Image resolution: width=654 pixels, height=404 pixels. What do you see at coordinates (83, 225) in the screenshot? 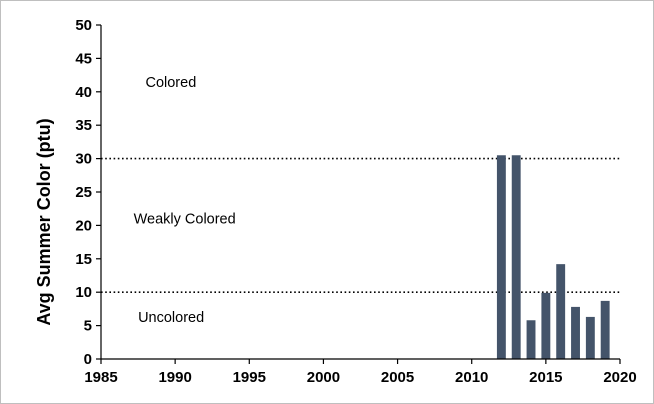
I see `y-tick-label: 20` at bounding box center [83, 225].